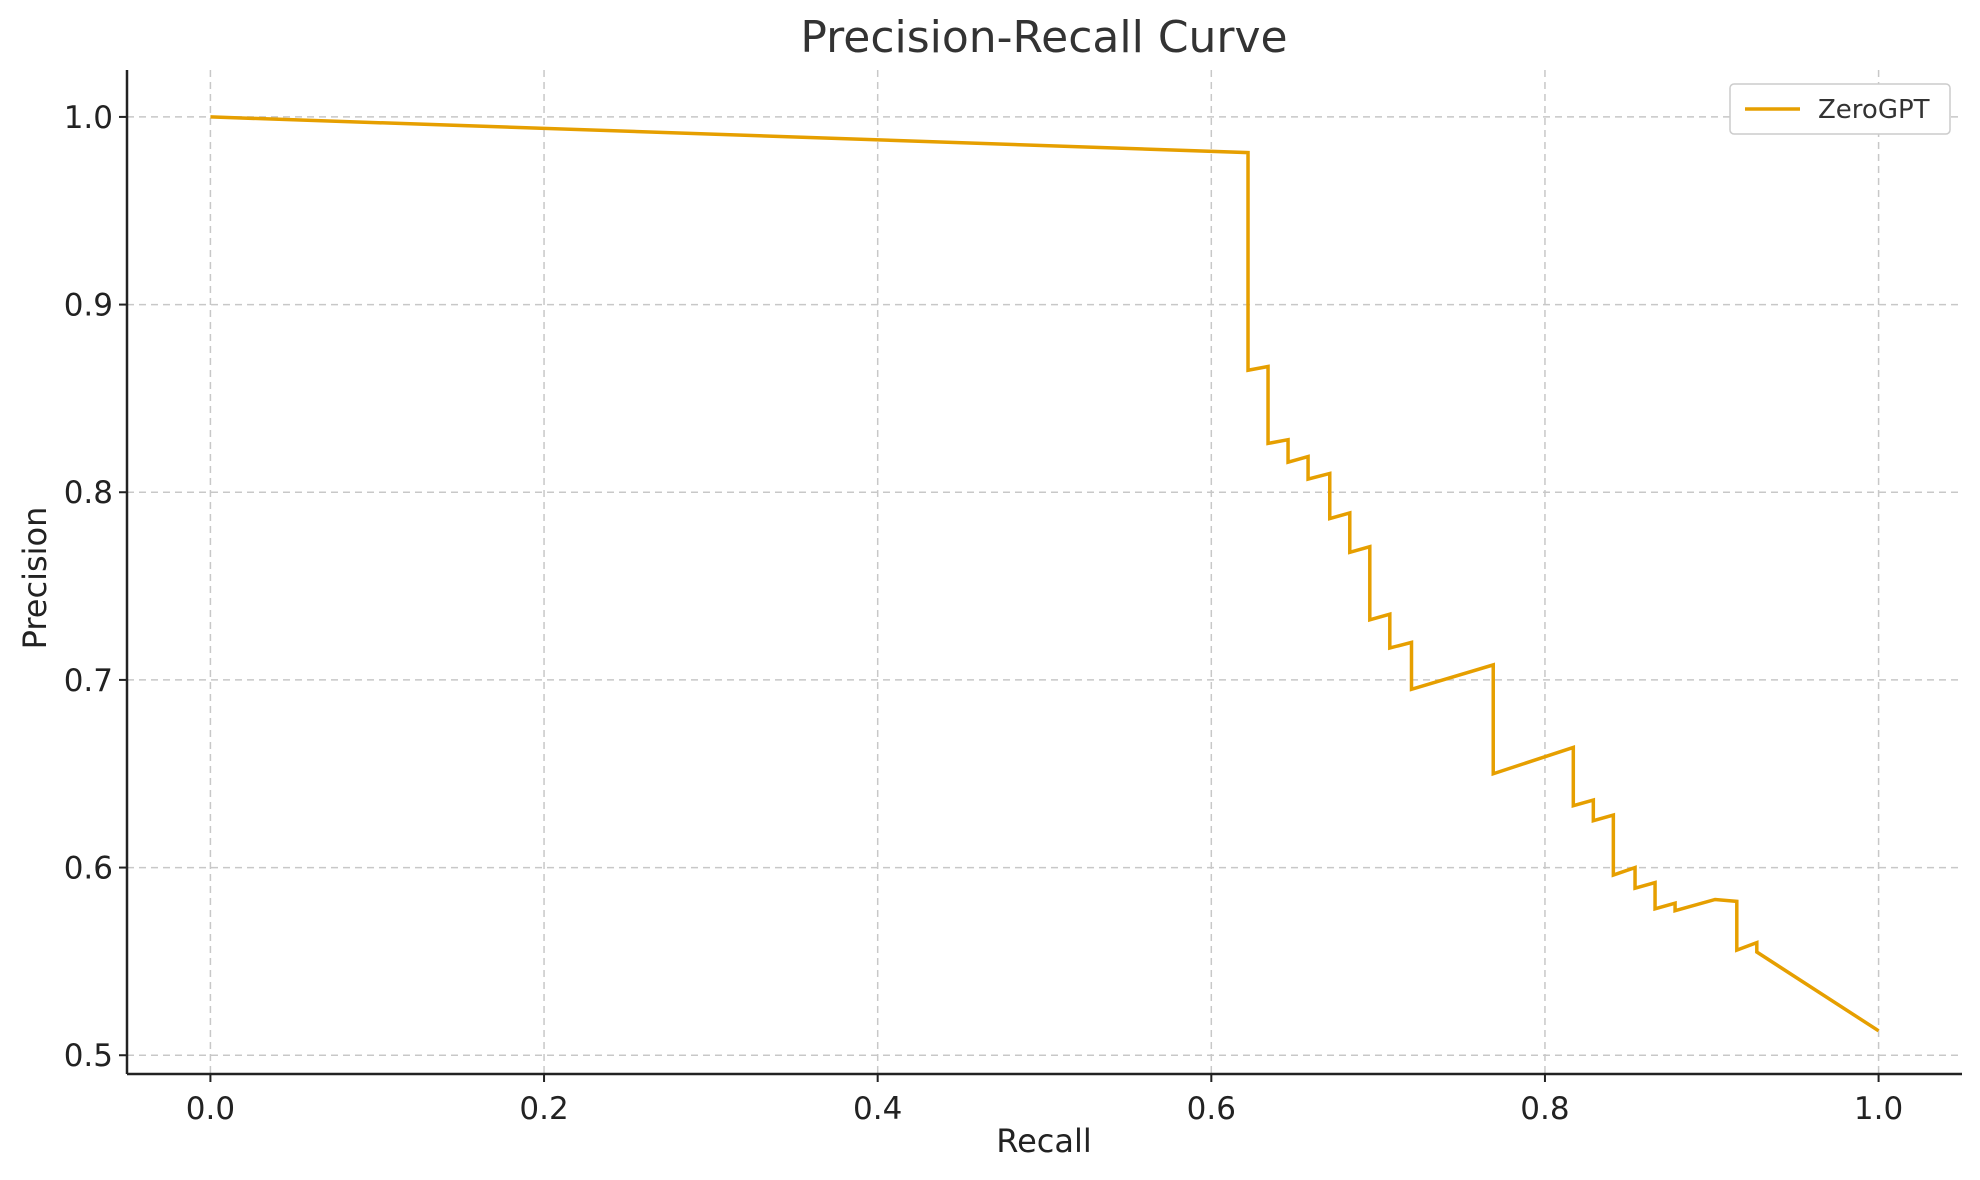 The width and height of the screenshot is (1980, 1180). What do you see at coordinates (88, 1056) in the screenshot?
I see `y-tick-label-0: 0.5` at bounding box center [88, 1056].